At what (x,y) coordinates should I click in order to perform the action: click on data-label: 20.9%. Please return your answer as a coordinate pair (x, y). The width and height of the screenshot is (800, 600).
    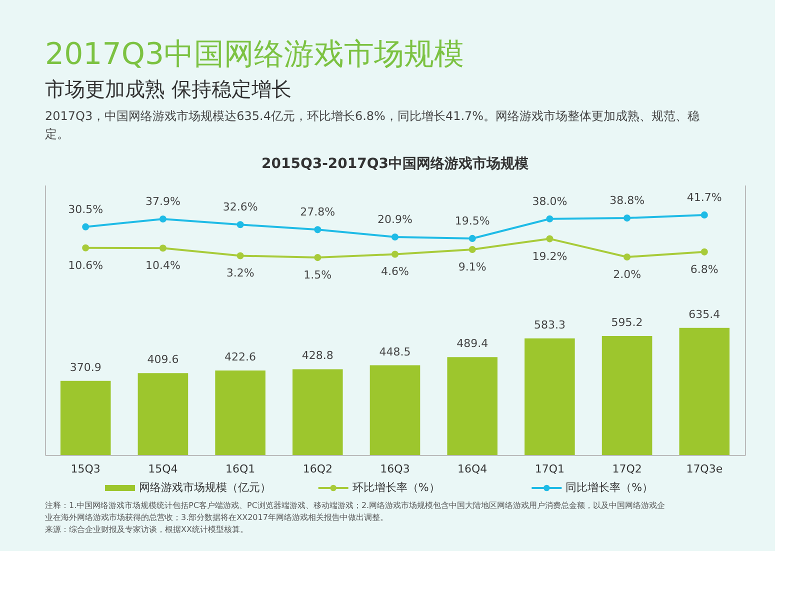
    Looking at the image, I should click on (395, 219).